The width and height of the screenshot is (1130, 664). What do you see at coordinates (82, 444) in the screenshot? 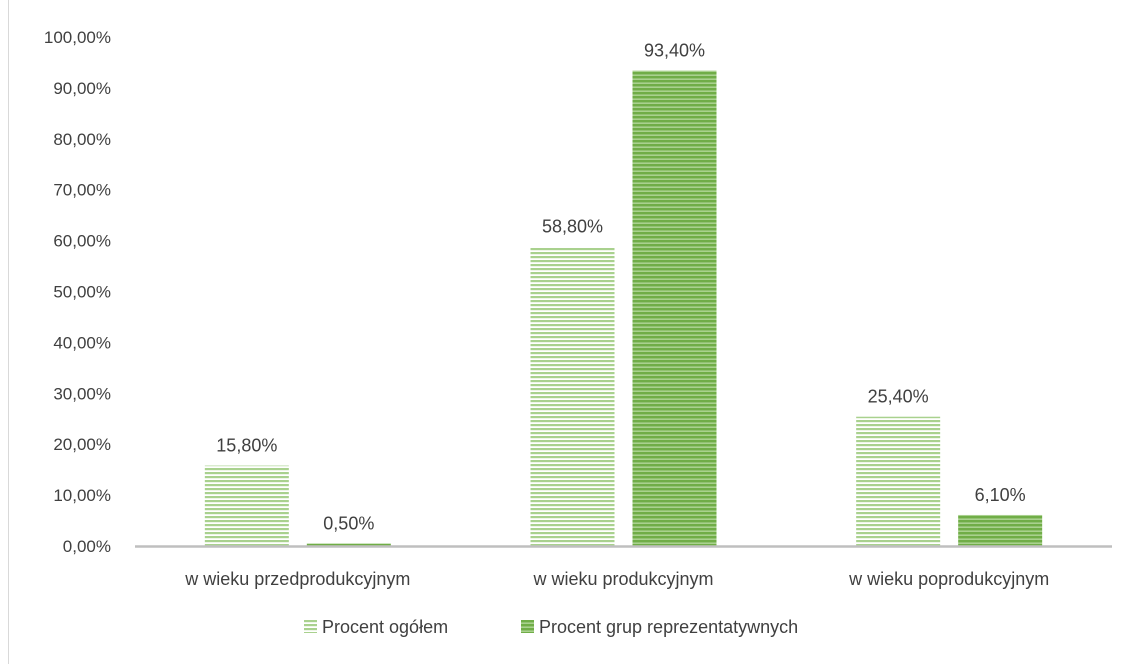
I see `y-tick-label: 20,00%` at bounding box center [82, 444].